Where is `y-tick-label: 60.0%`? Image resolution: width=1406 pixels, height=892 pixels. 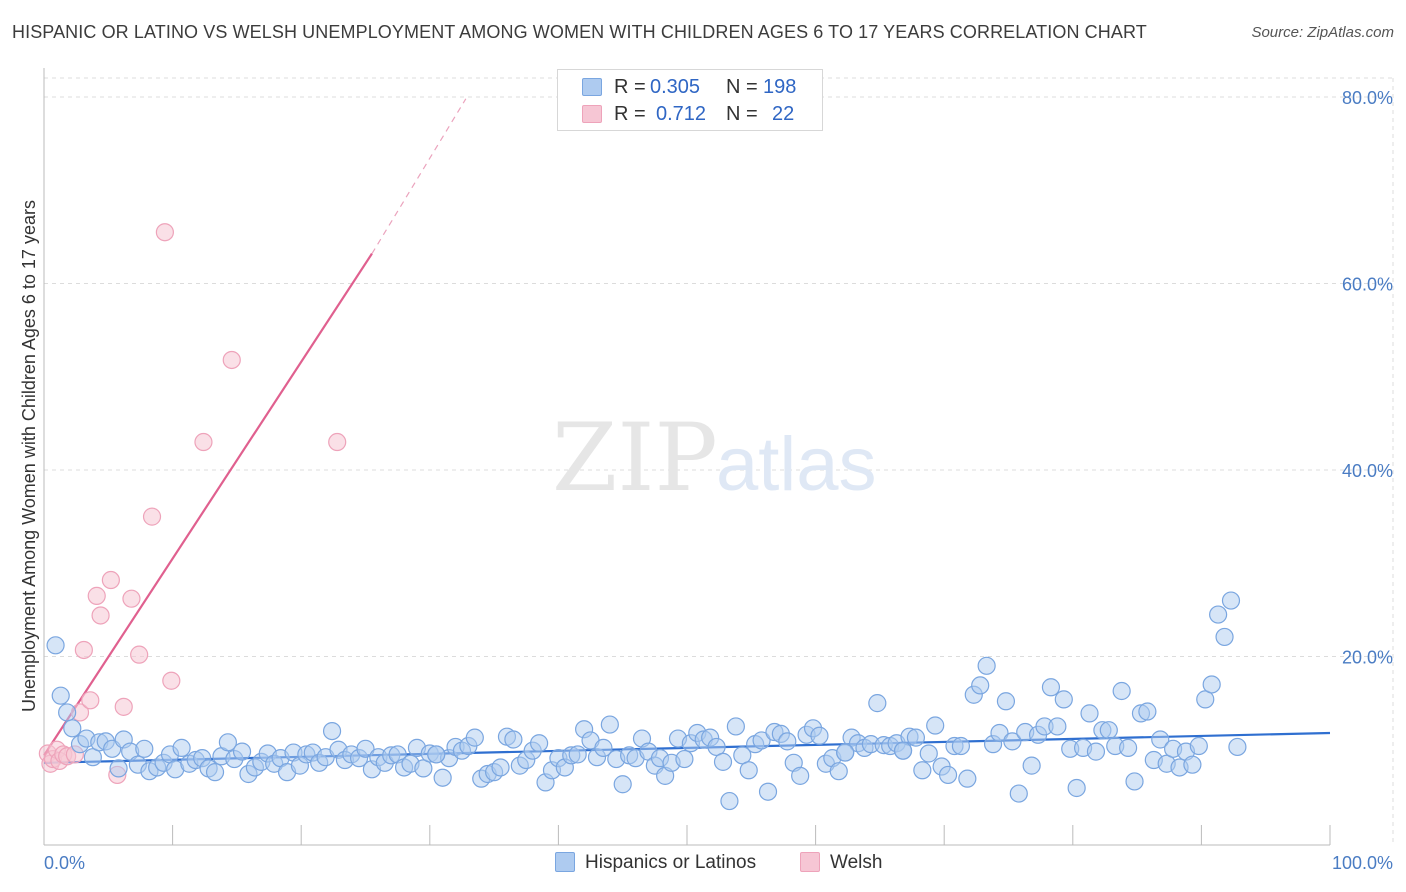 y-tick-label: 60.0% is located at coordinates (1367, 285).